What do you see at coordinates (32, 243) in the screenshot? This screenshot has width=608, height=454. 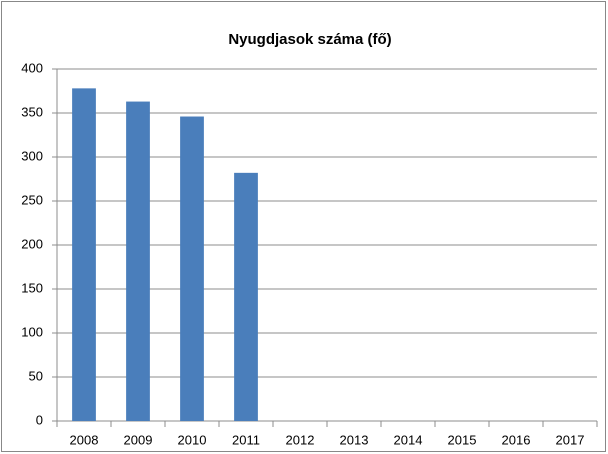 I see `y-tick-label: 200` at bounding box center [32, 243].